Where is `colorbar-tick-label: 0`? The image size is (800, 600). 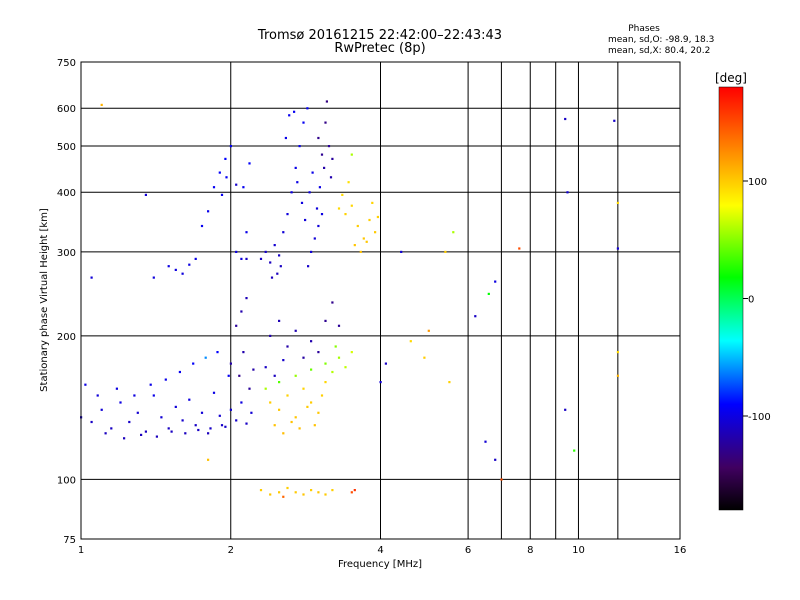 colorbar-tick-label: 0 is located at coordinates (751, 300).